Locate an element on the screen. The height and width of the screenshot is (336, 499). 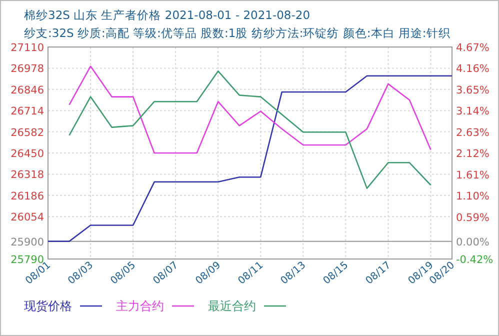
y-tick-label: 26054 is located at coordinates (27, 218).